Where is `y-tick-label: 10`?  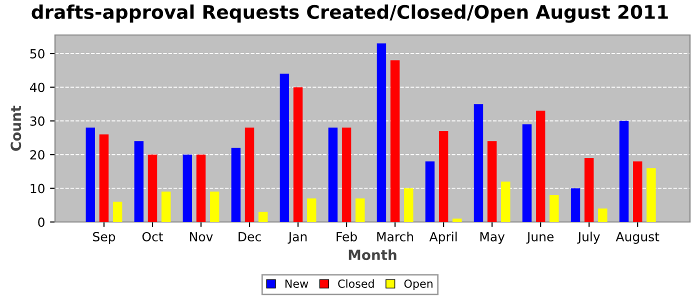 y-tick-label: 10 is located at coordinates (37, 189).